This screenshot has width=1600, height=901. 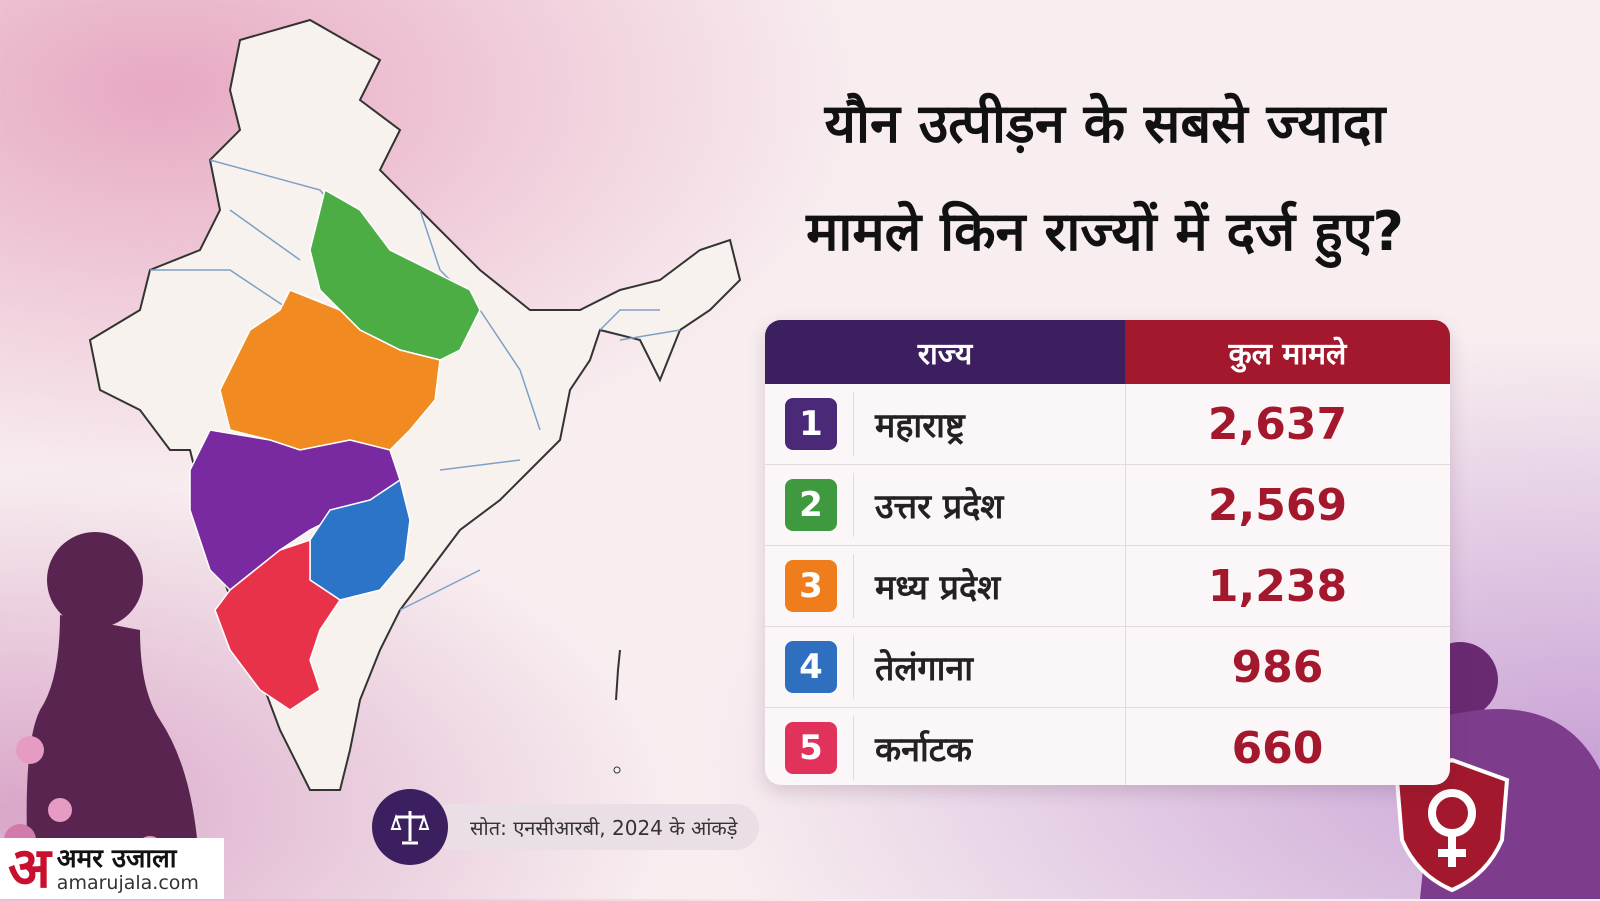 I want to click on state-name: कर्नाटक, so click(x=924, y=750).